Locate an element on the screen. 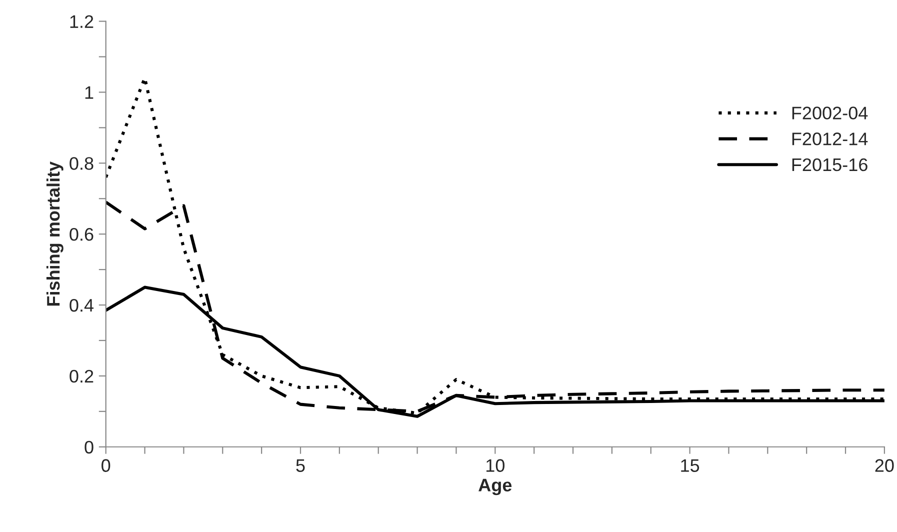 The width and height of the screenshot is (897, 532). x-axis-title: Age is located at coordinates (495, 487).